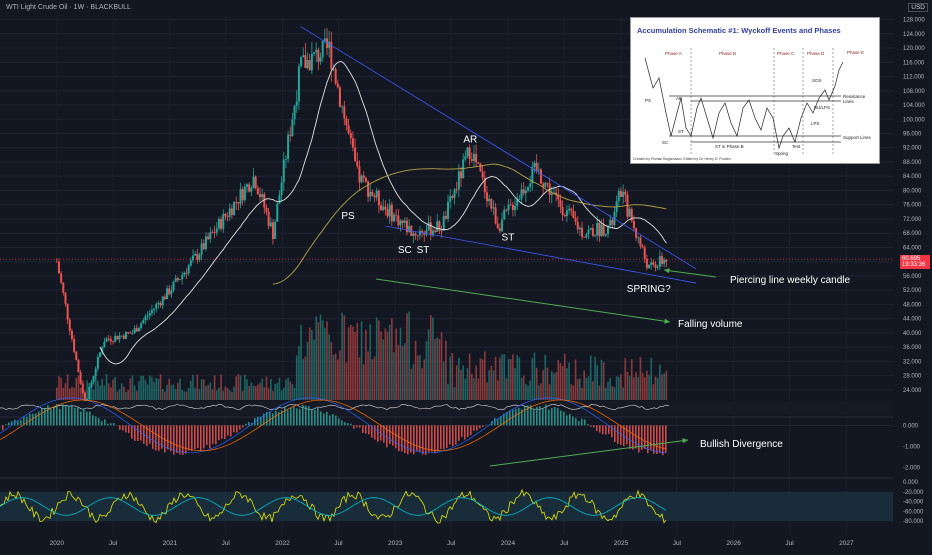 The width and height of the screenshot is (932, 555). Describe the element at coordinates (914, 92) in the screenshot. I see `price-tick-label: 108.000` at that location.